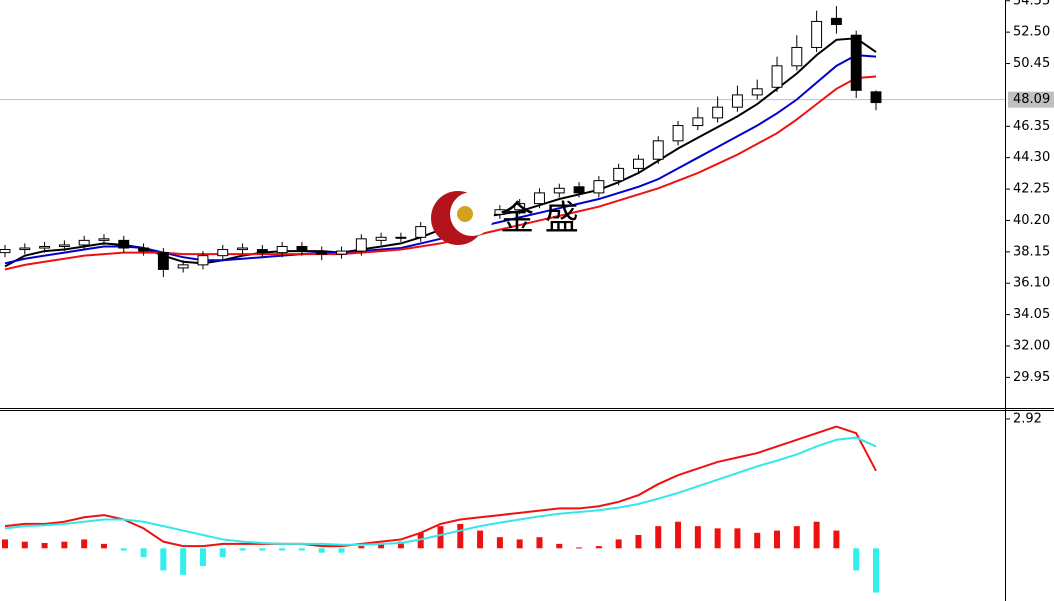  I want to click on watermark-logo, so click(462, 218).